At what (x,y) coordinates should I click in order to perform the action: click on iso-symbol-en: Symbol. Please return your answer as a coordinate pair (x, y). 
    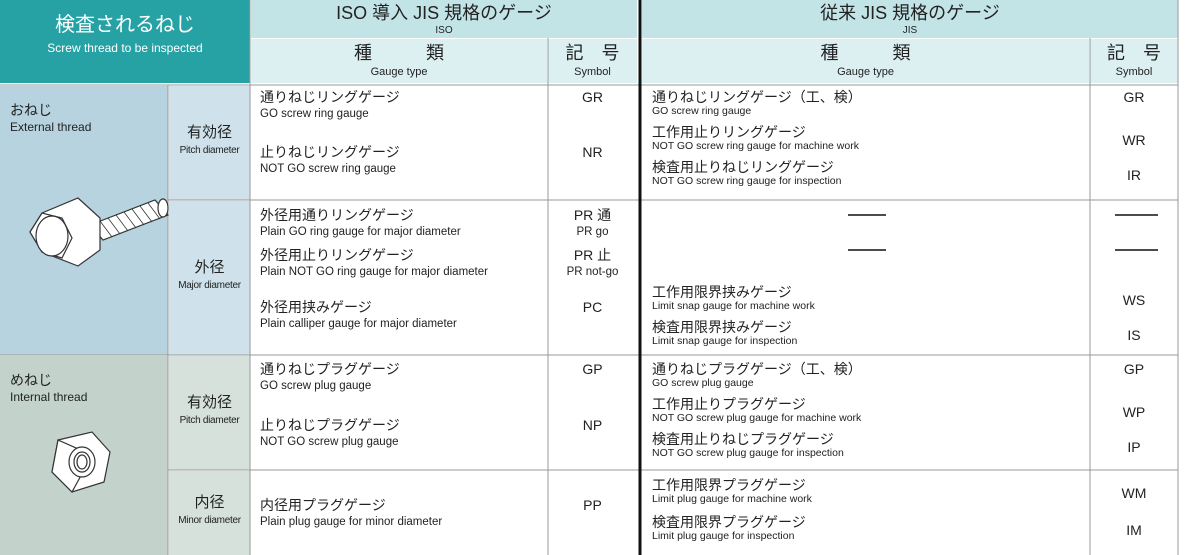
    Looking at the image, I should click on (592, 72).